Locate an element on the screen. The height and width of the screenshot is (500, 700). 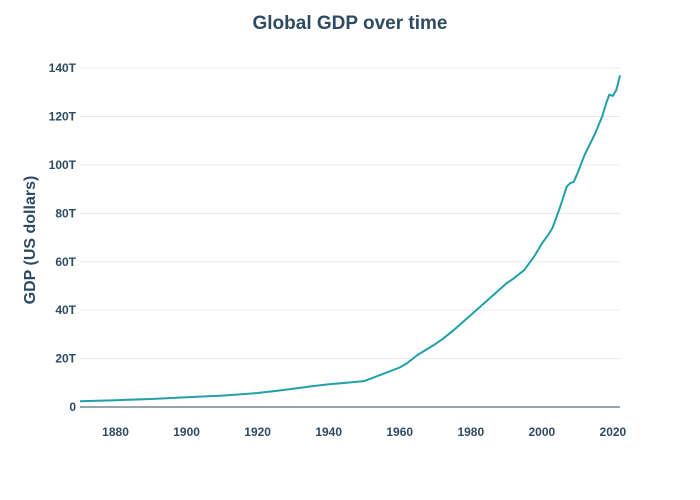
y-tick-label: 60T is located at coordinates (65, 262).